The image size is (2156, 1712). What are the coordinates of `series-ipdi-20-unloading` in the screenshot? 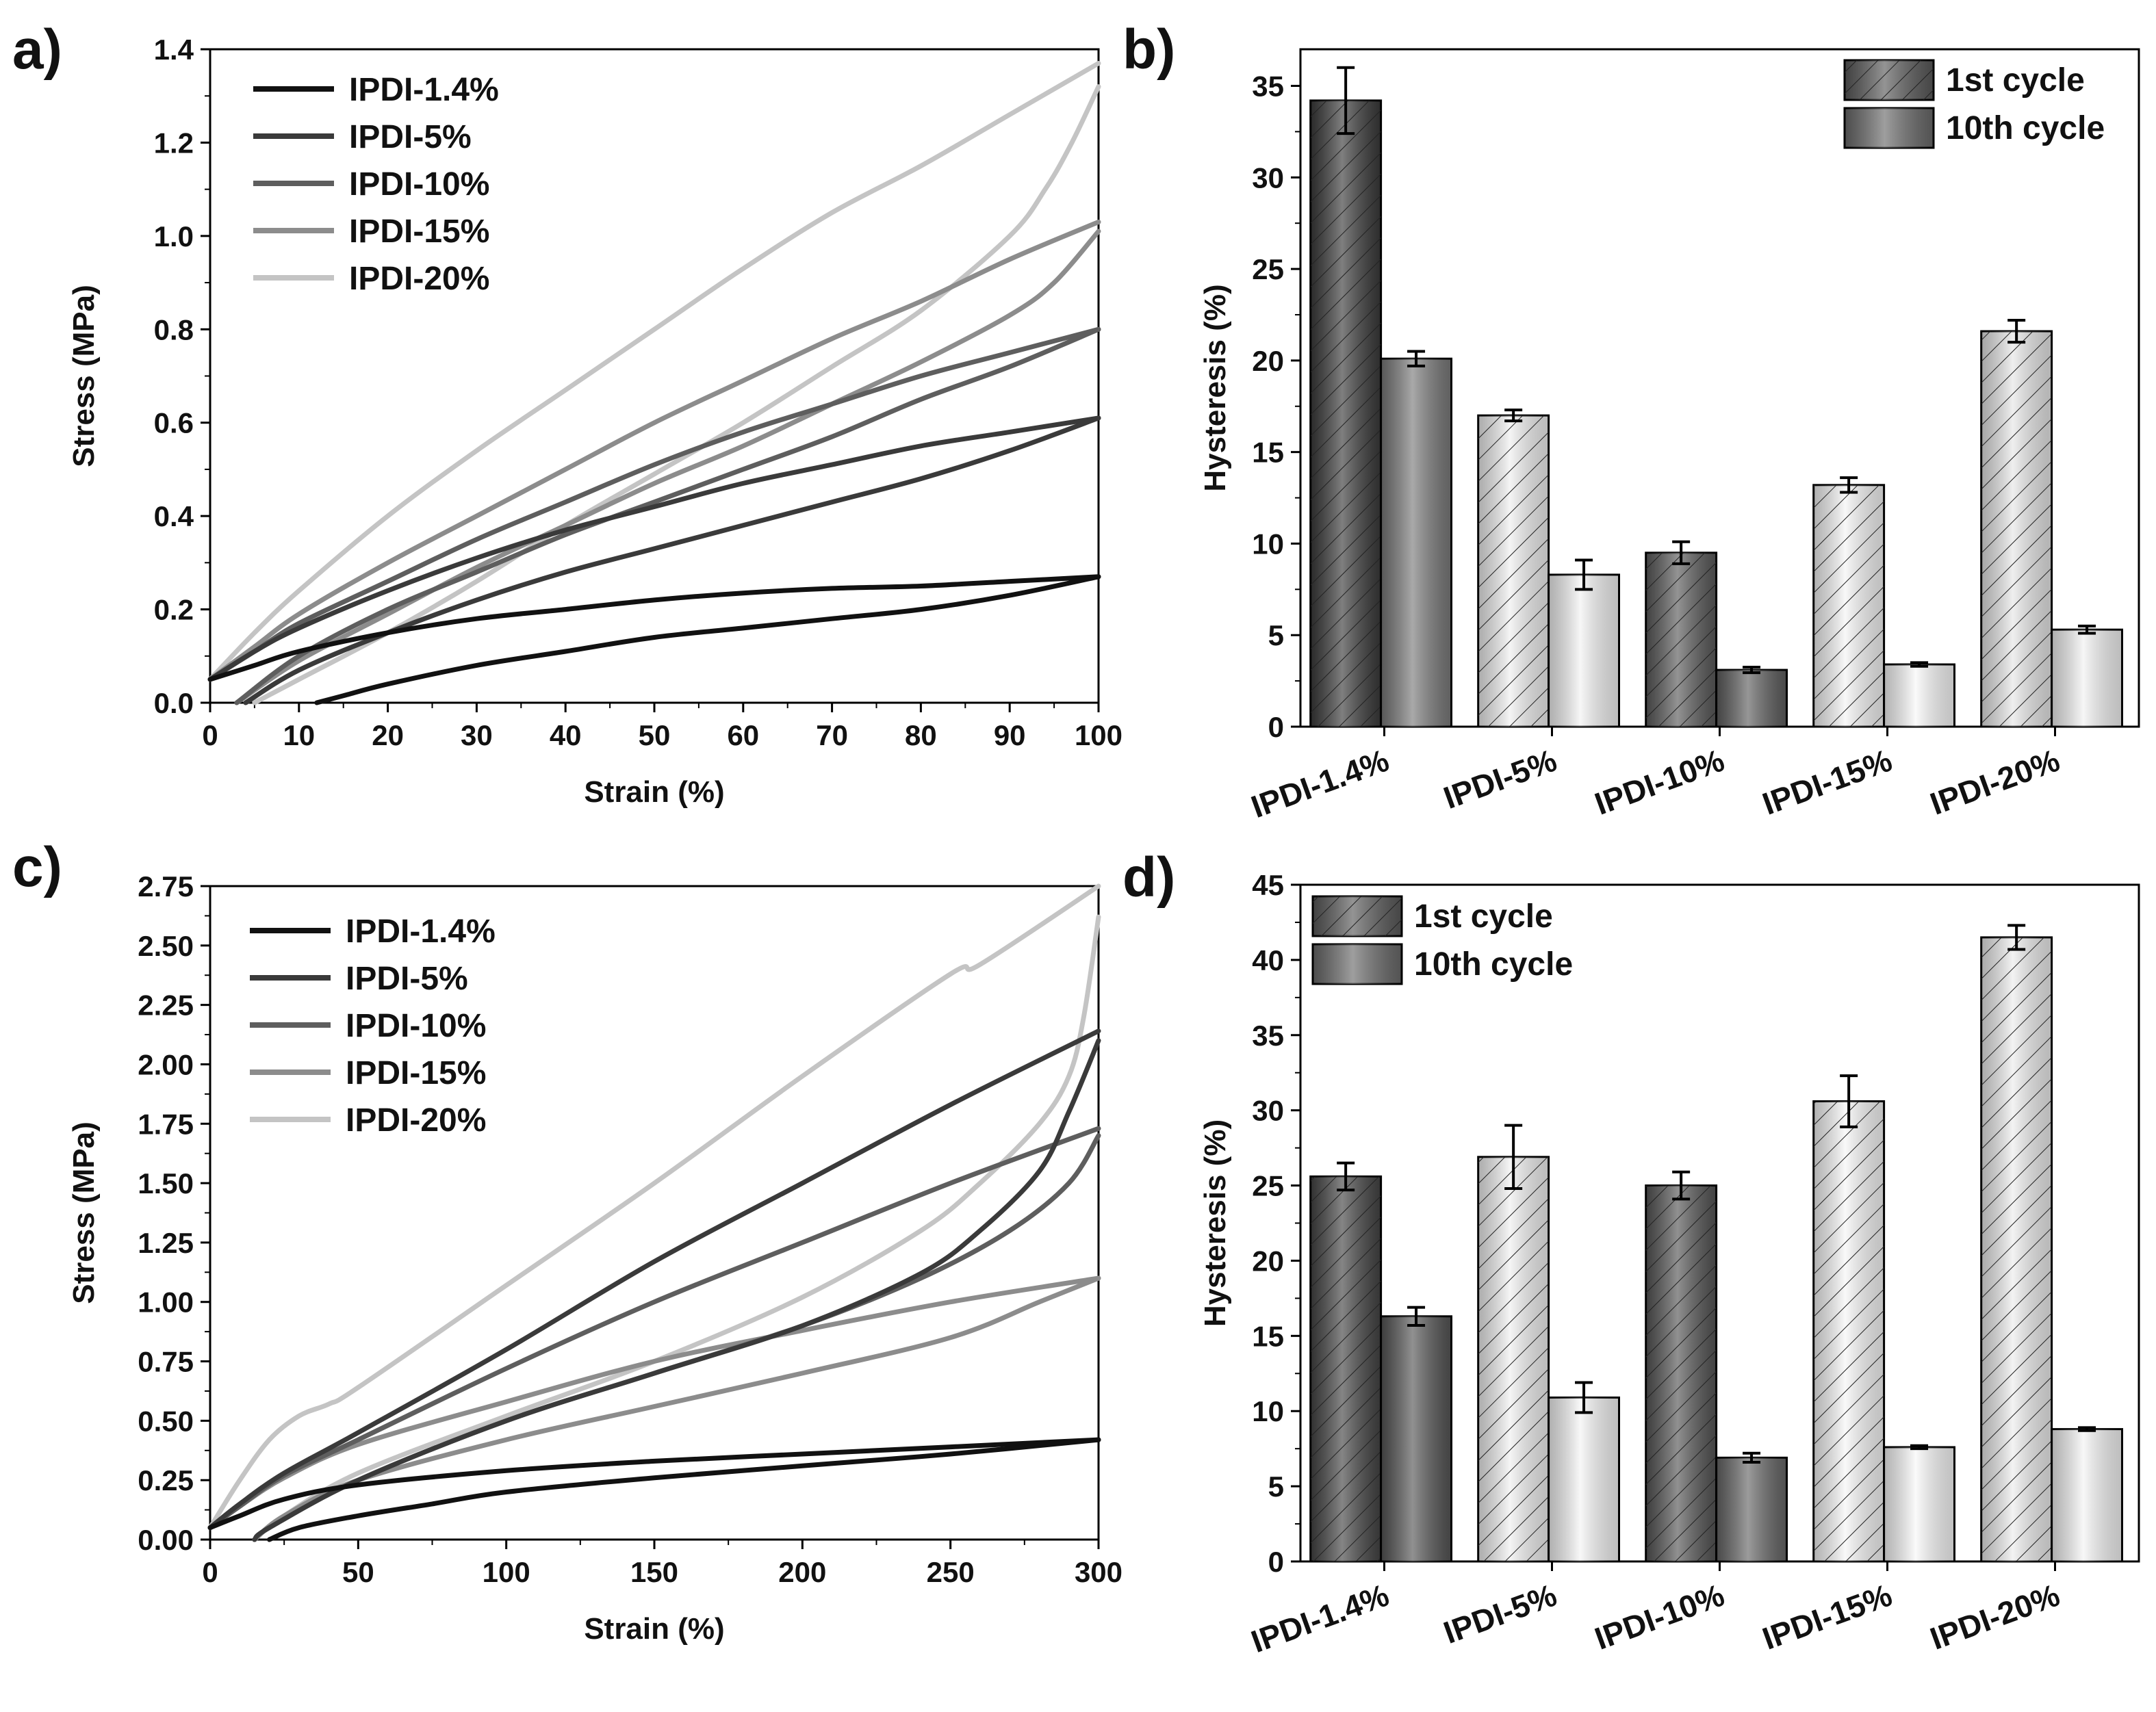 It's located at (676, 1228).